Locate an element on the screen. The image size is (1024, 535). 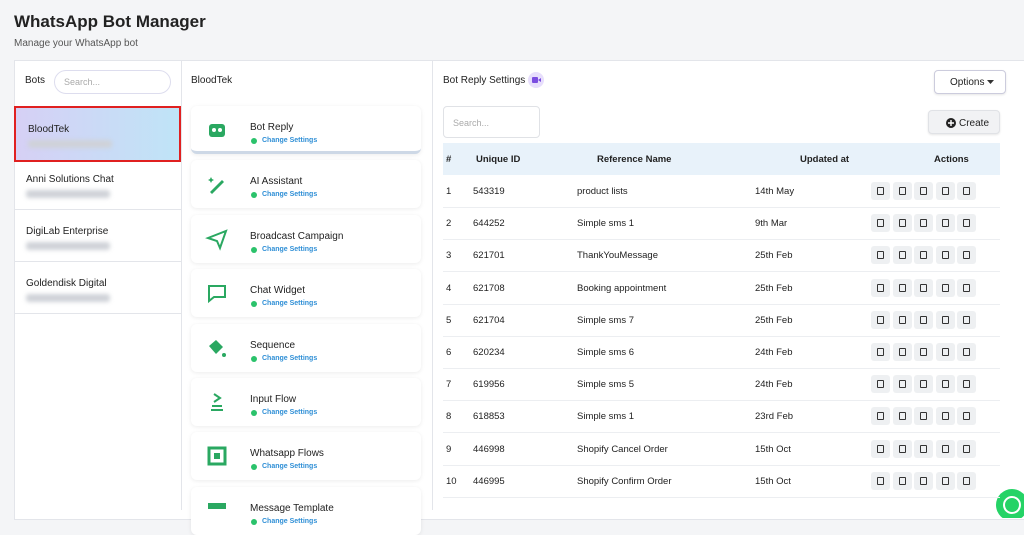
cell: 618853 is located at coordinates (489, 417).